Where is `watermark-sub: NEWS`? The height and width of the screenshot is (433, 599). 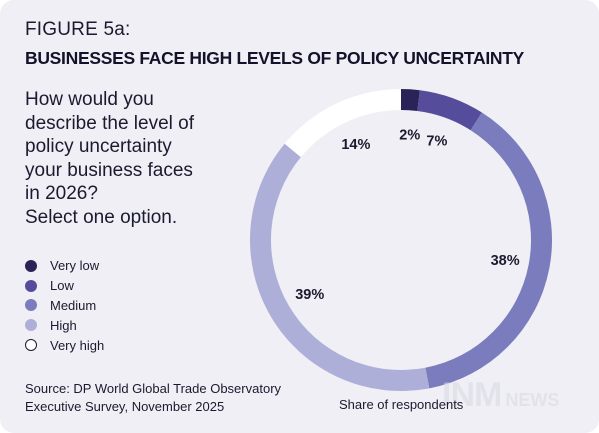
watermark-sub: NEWS is located at coordinates (532, 400).